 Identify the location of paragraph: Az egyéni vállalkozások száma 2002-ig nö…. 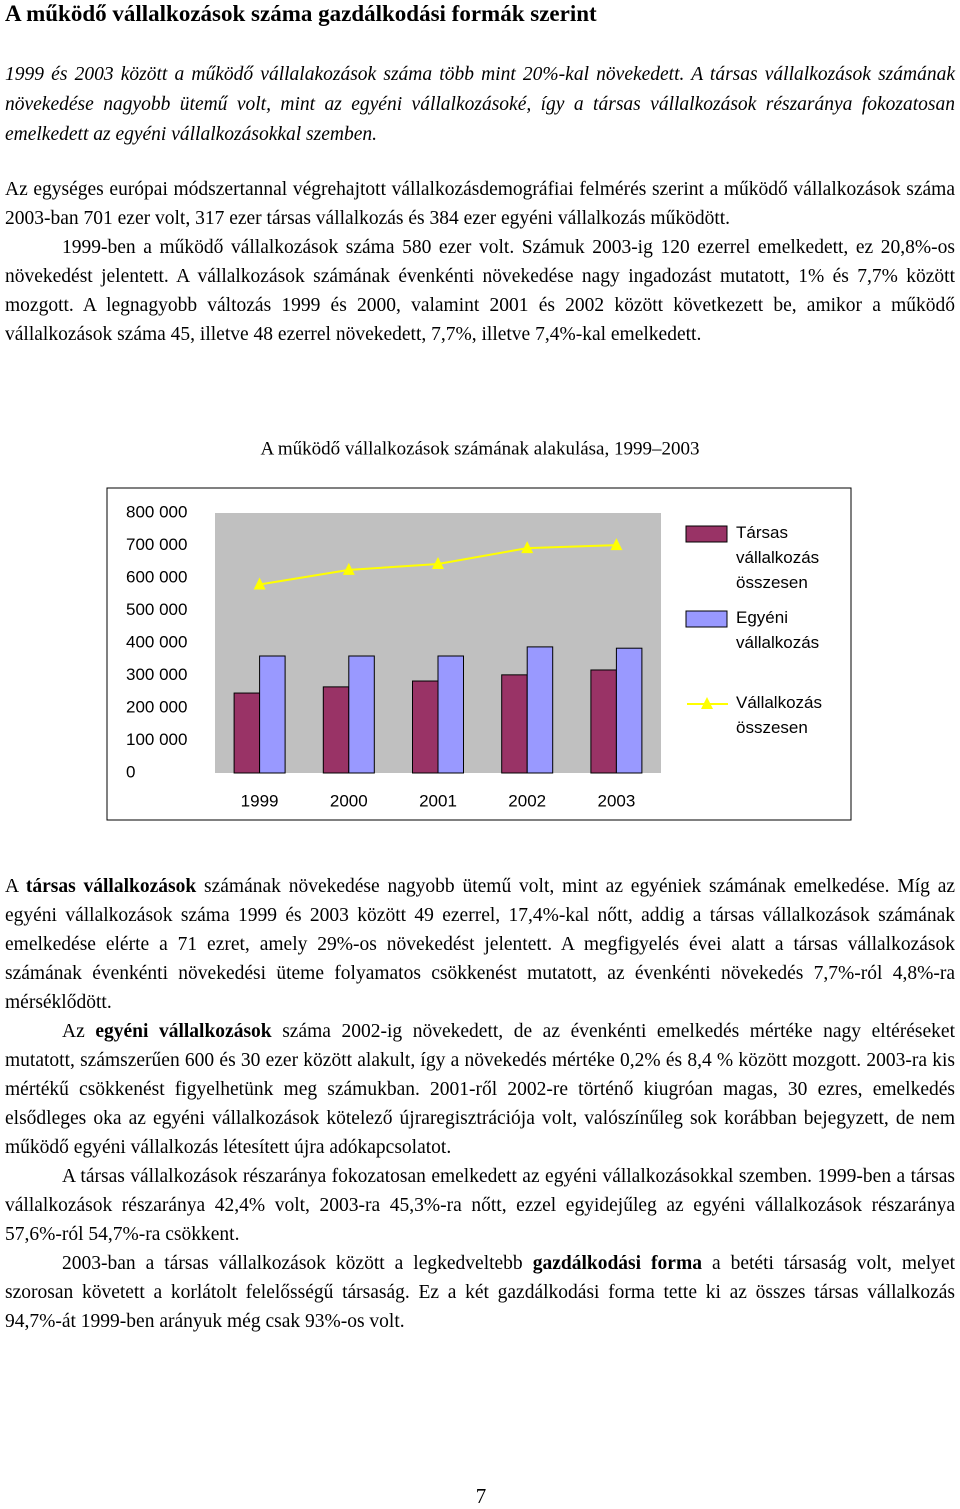
(480, 1089).